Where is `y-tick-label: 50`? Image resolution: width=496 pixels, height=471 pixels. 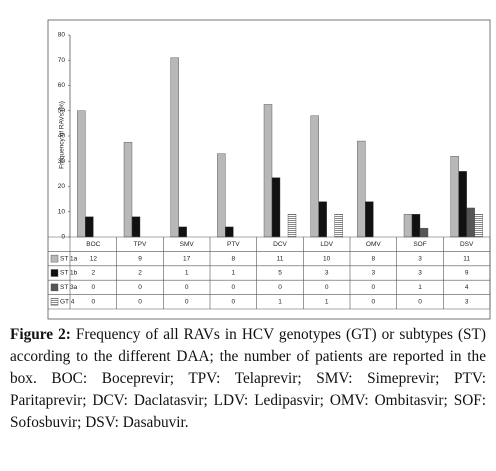 y-tick-label: 50 is located at coordinates (62, 110).